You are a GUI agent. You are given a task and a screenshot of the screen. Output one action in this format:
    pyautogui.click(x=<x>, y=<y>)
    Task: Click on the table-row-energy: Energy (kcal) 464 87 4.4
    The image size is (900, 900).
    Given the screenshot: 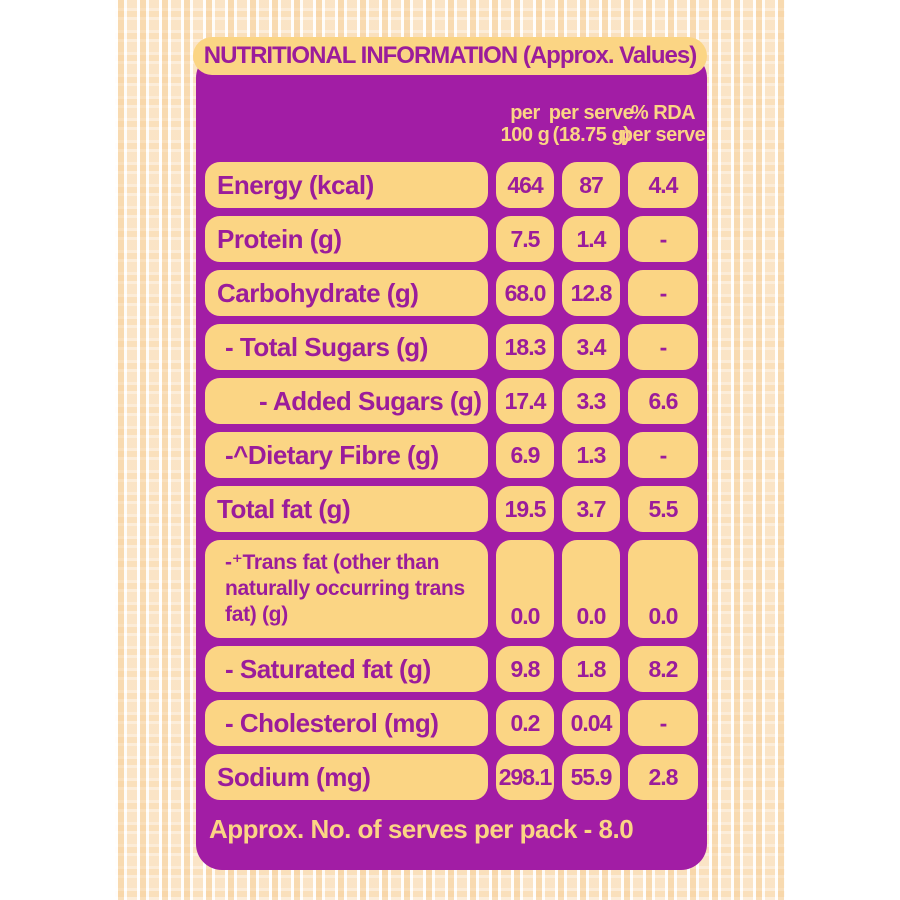 What is the action you would take?
    pyautogui.click(x=451, y=185)
    